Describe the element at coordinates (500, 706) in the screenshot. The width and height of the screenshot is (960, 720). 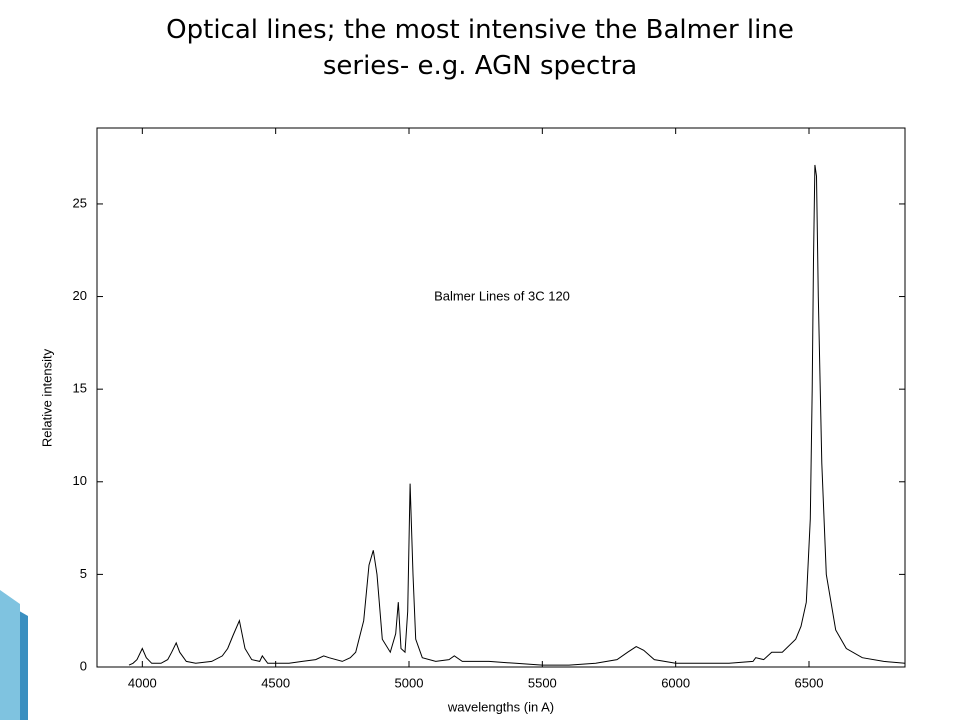
I see `x-axis-label: wavelengths (in A)` at that location.